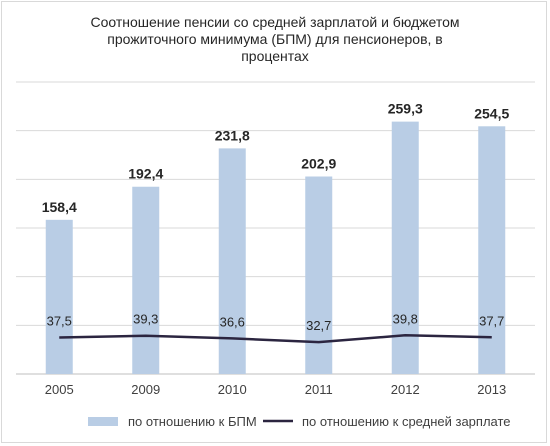  Describe the element at coordinates (103, 421) in the screenshot. I see `legend-swatch-bpm` at that location.